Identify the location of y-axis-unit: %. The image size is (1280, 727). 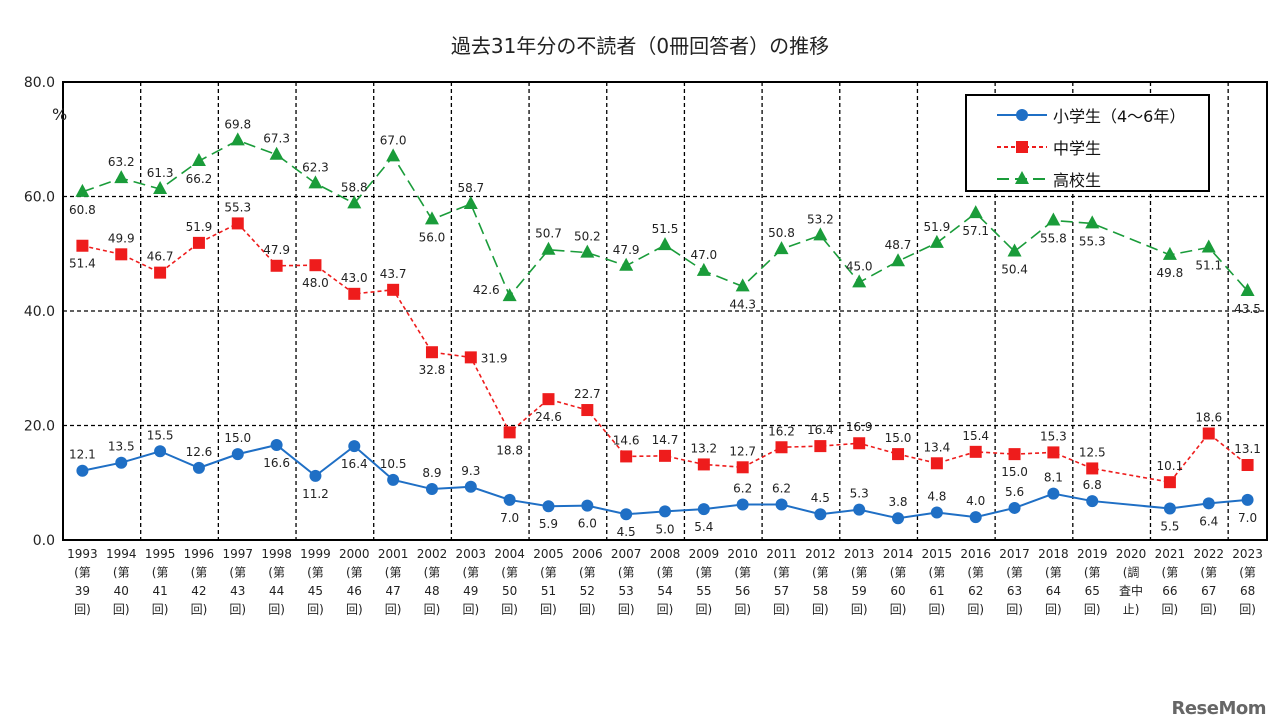
(59, 114).